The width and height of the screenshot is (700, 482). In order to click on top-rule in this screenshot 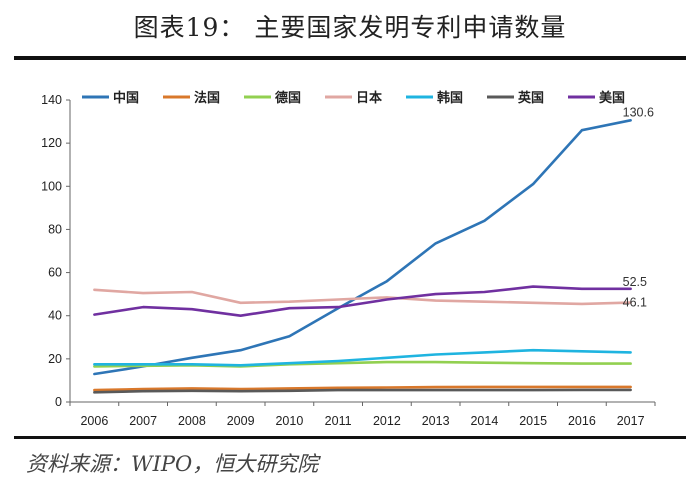, I will do `click(350, 58)`.